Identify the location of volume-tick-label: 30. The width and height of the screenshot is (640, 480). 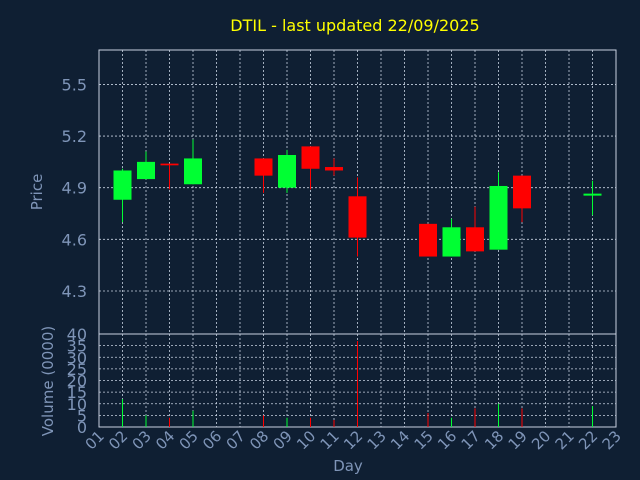
(77, 357).